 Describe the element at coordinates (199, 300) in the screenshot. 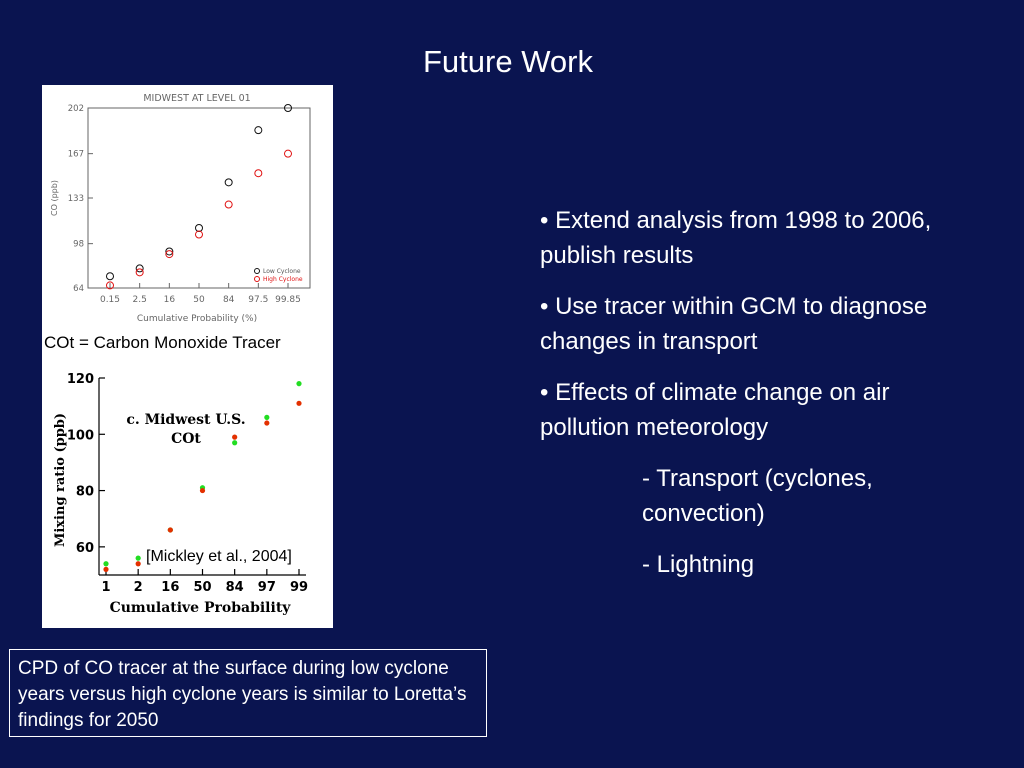

I see `chart1-x-tick-label: 50` at that location.